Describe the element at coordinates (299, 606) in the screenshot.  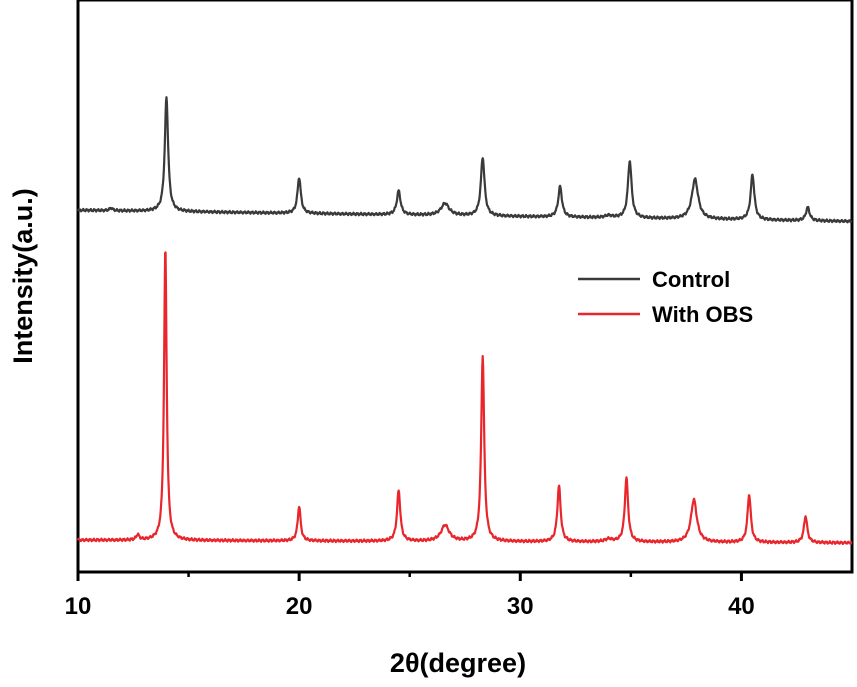
I see `x-tick-label: 20` at that location.